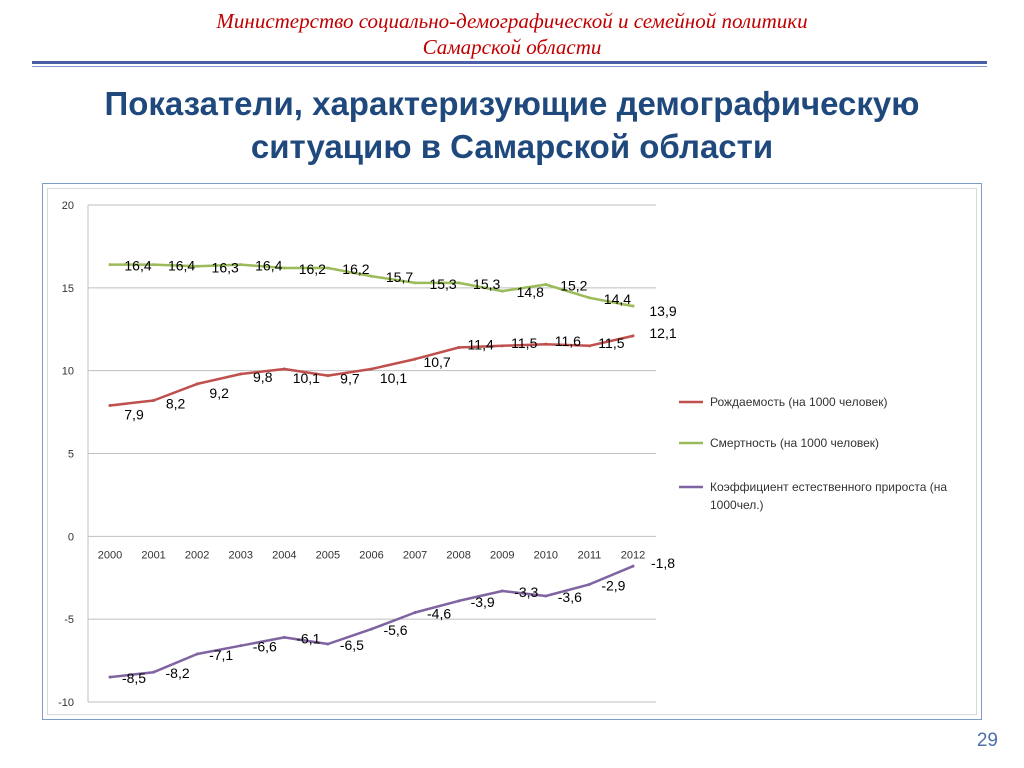 The width and height of the screenshot is (1024, 768). What do you see at coordinates (512, 47) in the screenshot?
I see `ministry-name-line2: Самарской области` at bounding box center [512, 47].